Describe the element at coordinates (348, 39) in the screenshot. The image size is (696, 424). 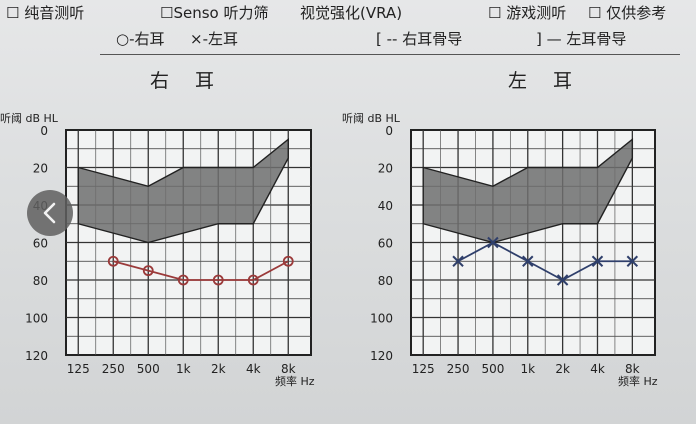
I see `symbol-legend: ○-右耳 ×-左耳 [ -- 右耳骨导 ] — 左耳骨导` at that location.